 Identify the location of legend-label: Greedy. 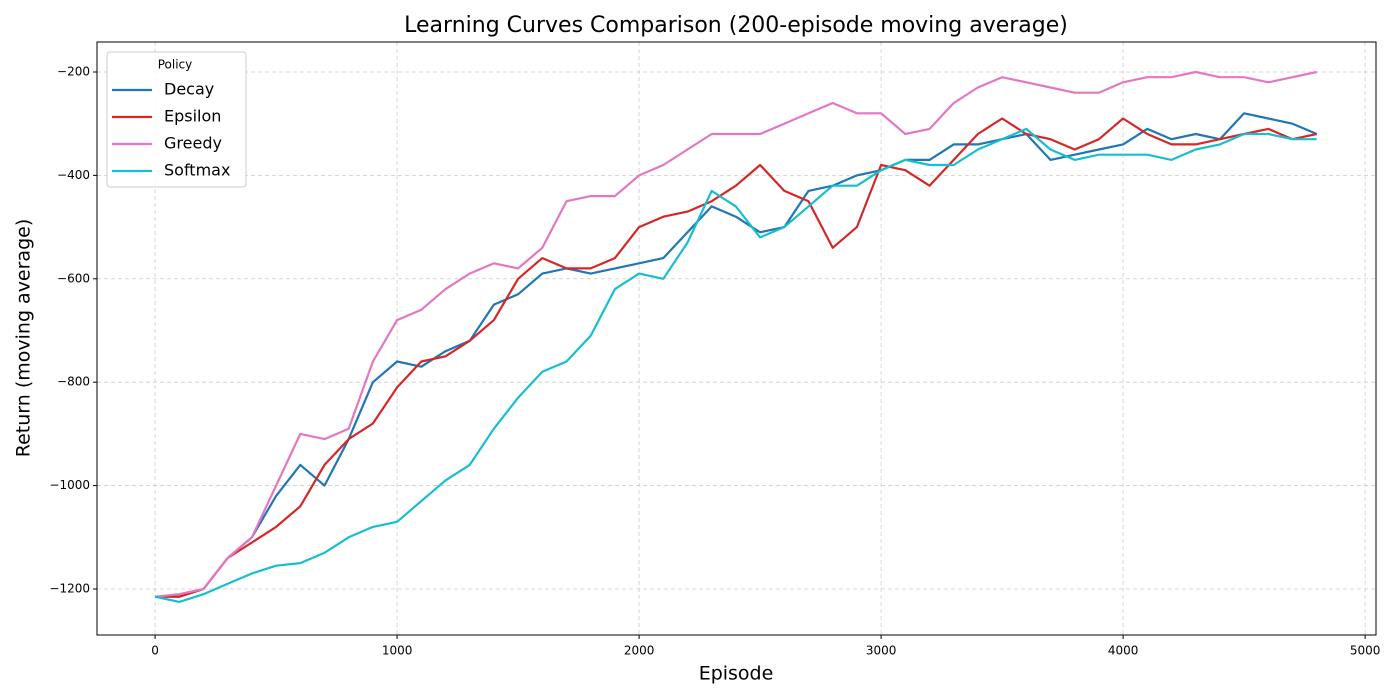
(193, 143).